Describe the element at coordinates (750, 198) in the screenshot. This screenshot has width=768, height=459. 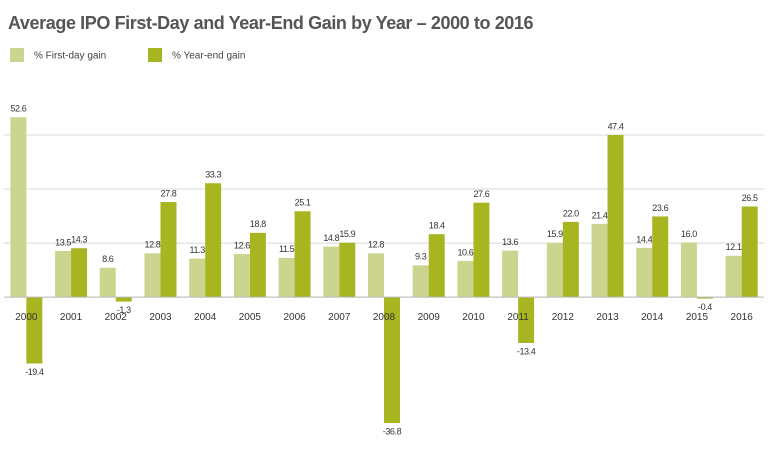
I see `value-label: 26.5` at that location.